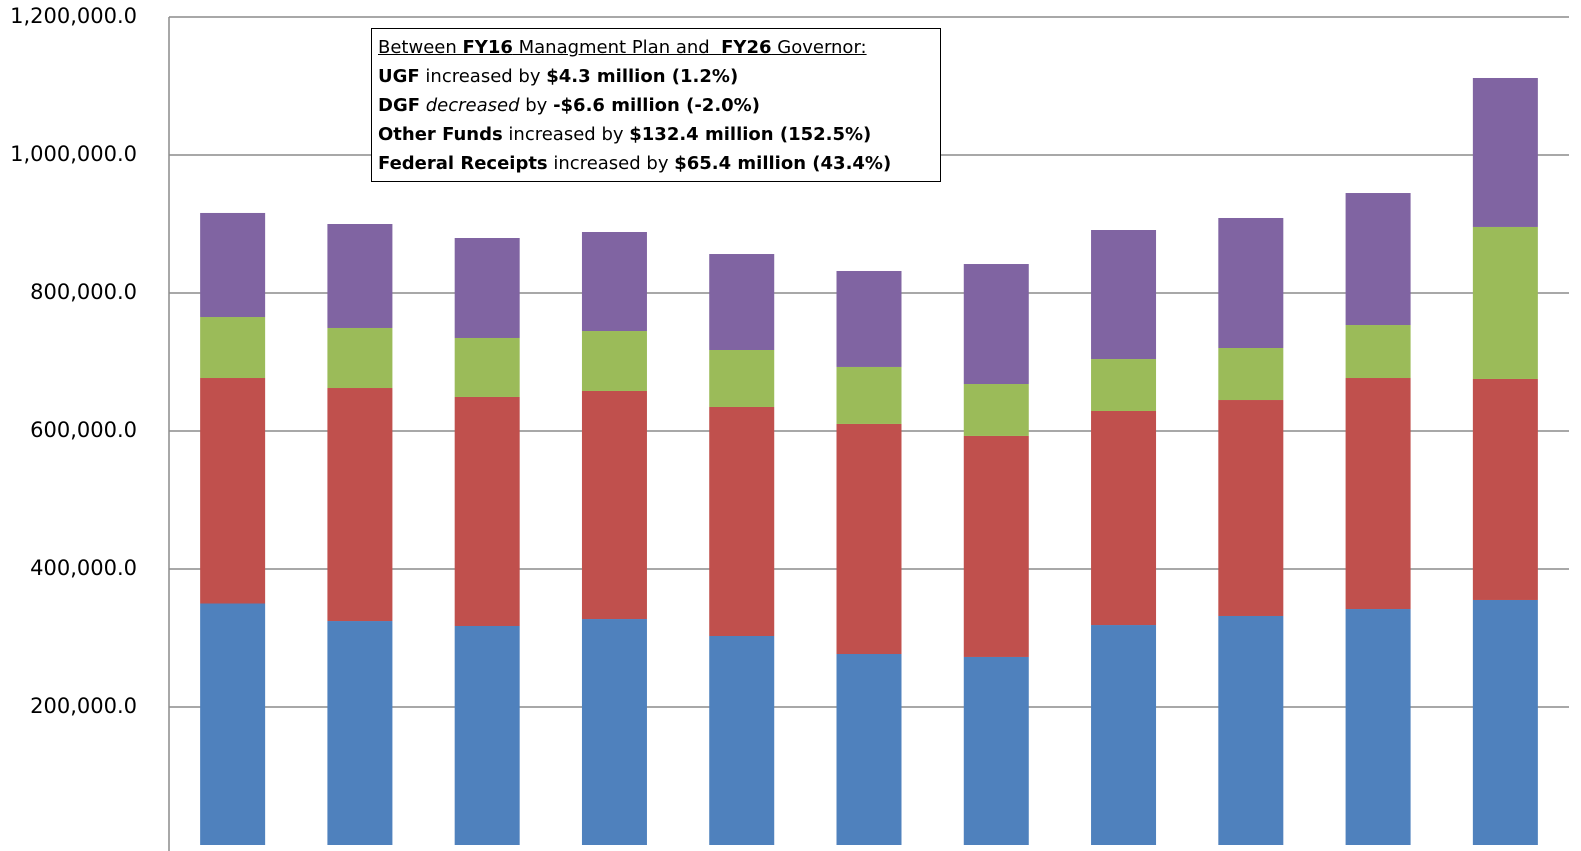 The height and width of the screenshot is (851, 1581). What do you see at coordinates (399, 105) in the screenshot?
I see `annotation-text: DGF` at bounding box center [399, 105].